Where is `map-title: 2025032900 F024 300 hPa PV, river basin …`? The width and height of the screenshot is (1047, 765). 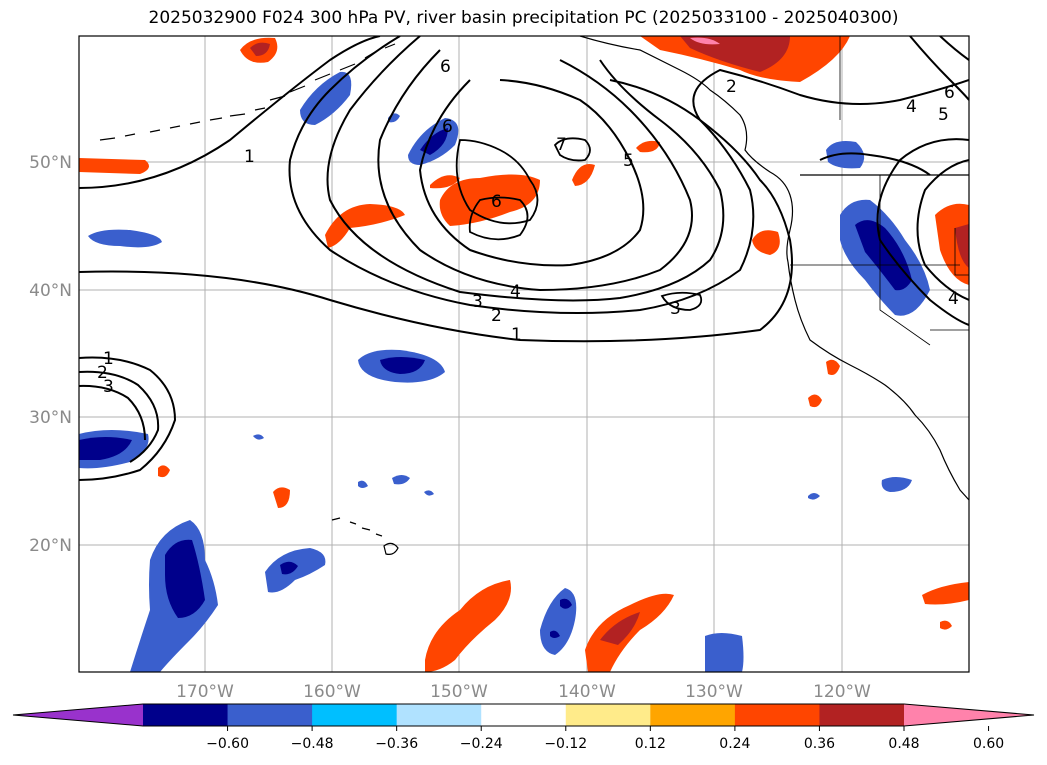
map-title: 2025032900 F024 300 hPa PV, river basin … is located at coordinates (523, 18).